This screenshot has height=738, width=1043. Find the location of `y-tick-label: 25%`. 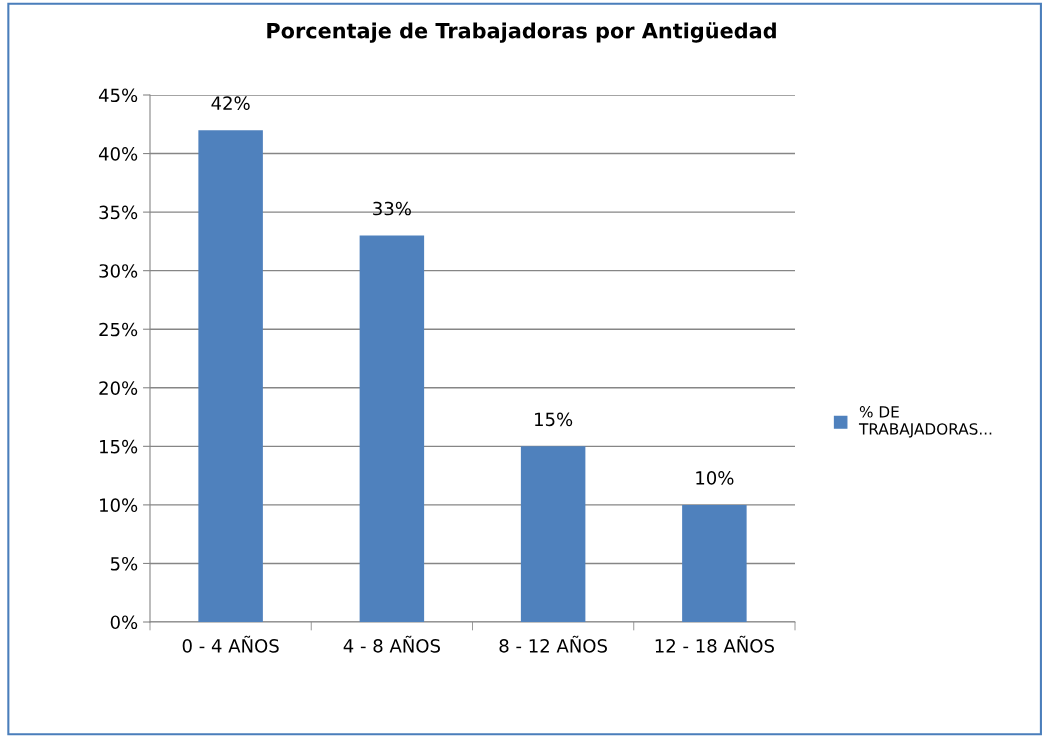

y-tick-label: 25% is located at coordinates (118, 329).